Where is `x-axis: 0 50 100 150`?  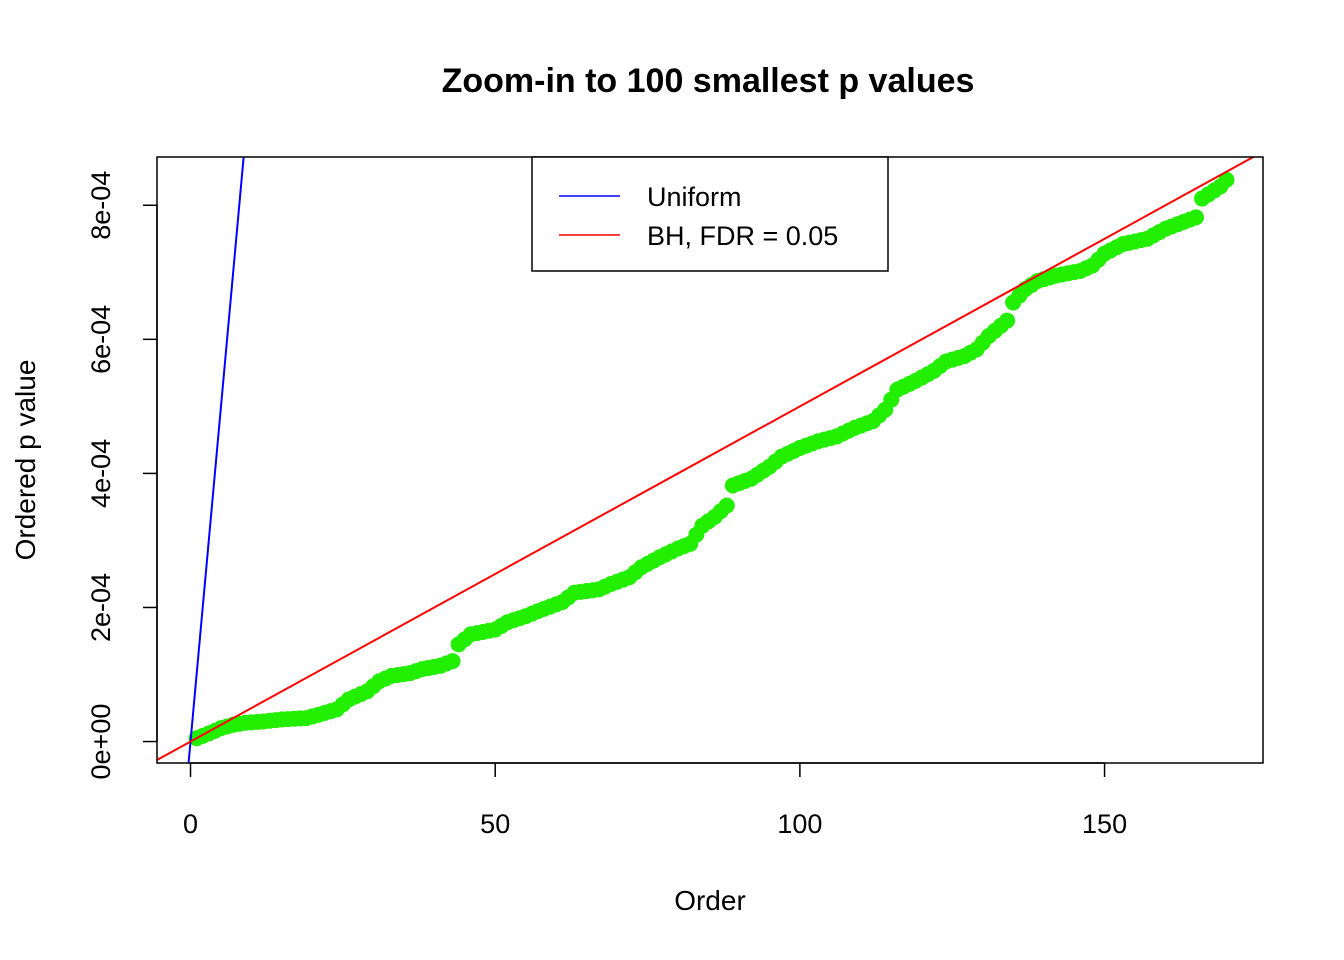 x-axis: 0 50 100 150 is located at coordinates (655, 800).